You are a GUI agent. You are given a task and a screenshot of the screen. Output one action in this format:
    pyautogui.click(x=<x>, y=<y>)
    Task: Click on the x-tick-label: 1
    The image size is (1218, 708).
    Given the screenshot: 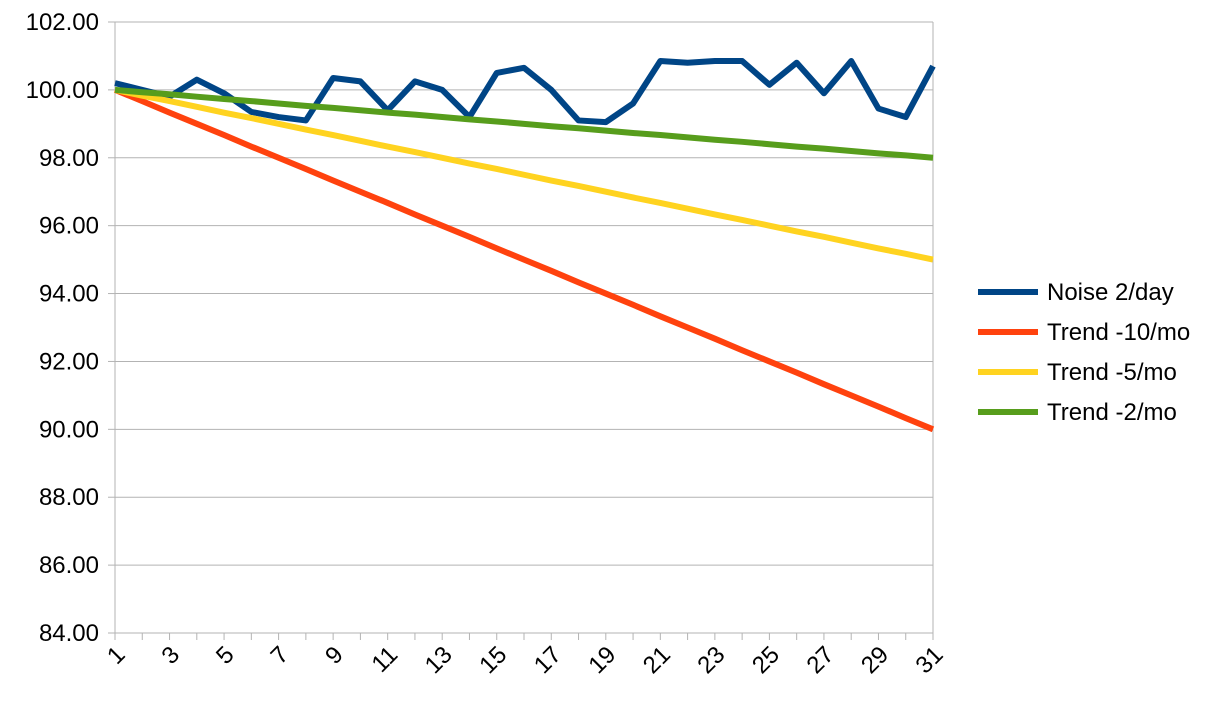 What is the action you would take?
    pyautogui.click(x=116, y=655)
    